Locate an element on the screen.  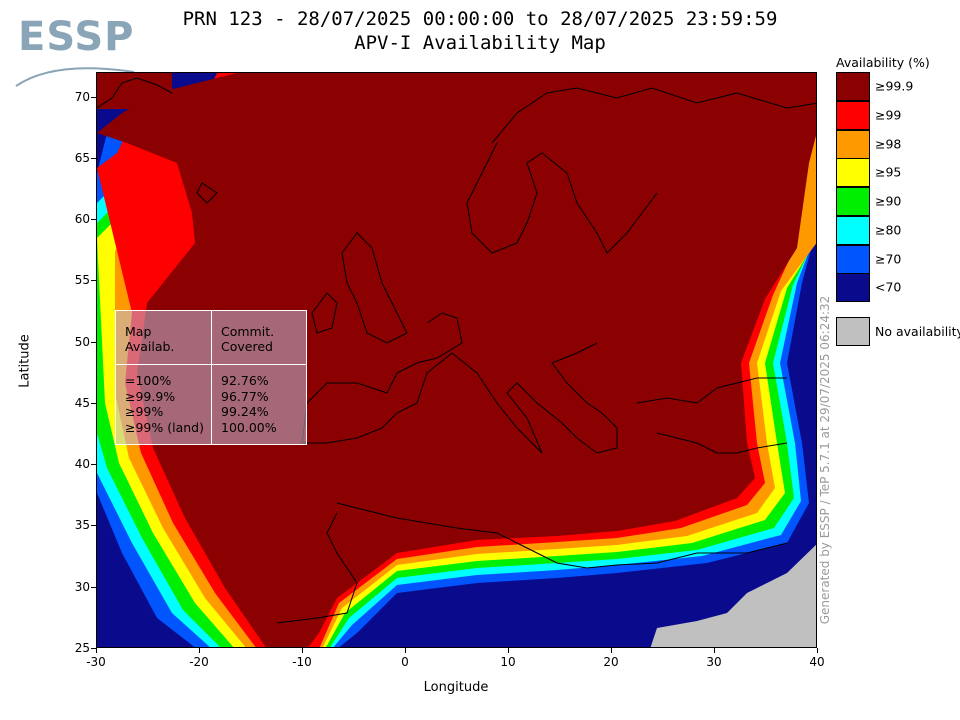
x-tick-label: 40 is located at coordinates (817, 662).